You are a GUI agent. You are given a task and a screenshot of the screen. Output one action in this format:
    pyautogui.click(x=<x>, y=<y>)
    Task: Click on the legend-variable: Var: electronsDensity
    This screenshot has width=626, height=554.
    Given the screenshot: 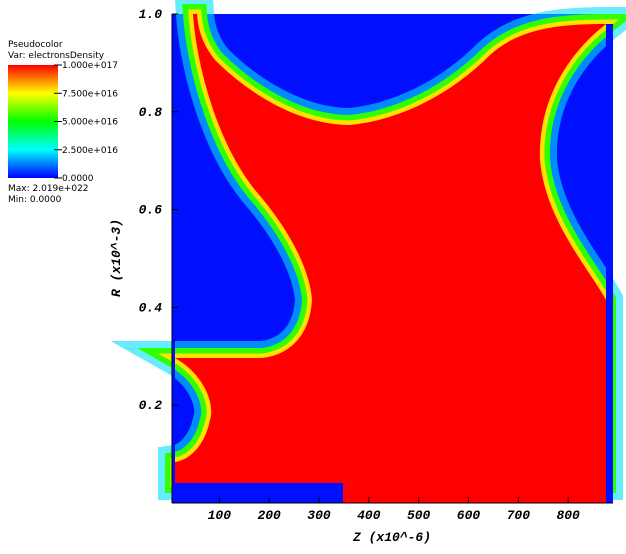 What is the action you would take?
    pyautogui.click(x=56, y=56)
    